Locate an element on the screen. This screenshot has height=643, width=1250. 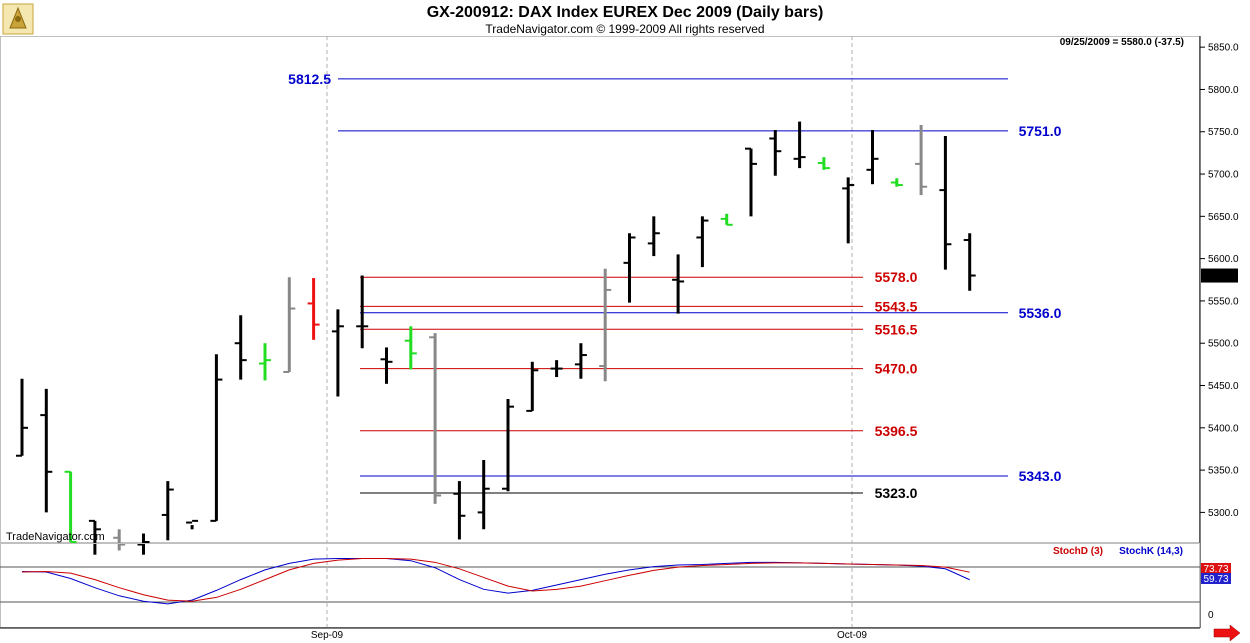
stoch-axis-zero: 0 is located at coordinates (1211, 615).